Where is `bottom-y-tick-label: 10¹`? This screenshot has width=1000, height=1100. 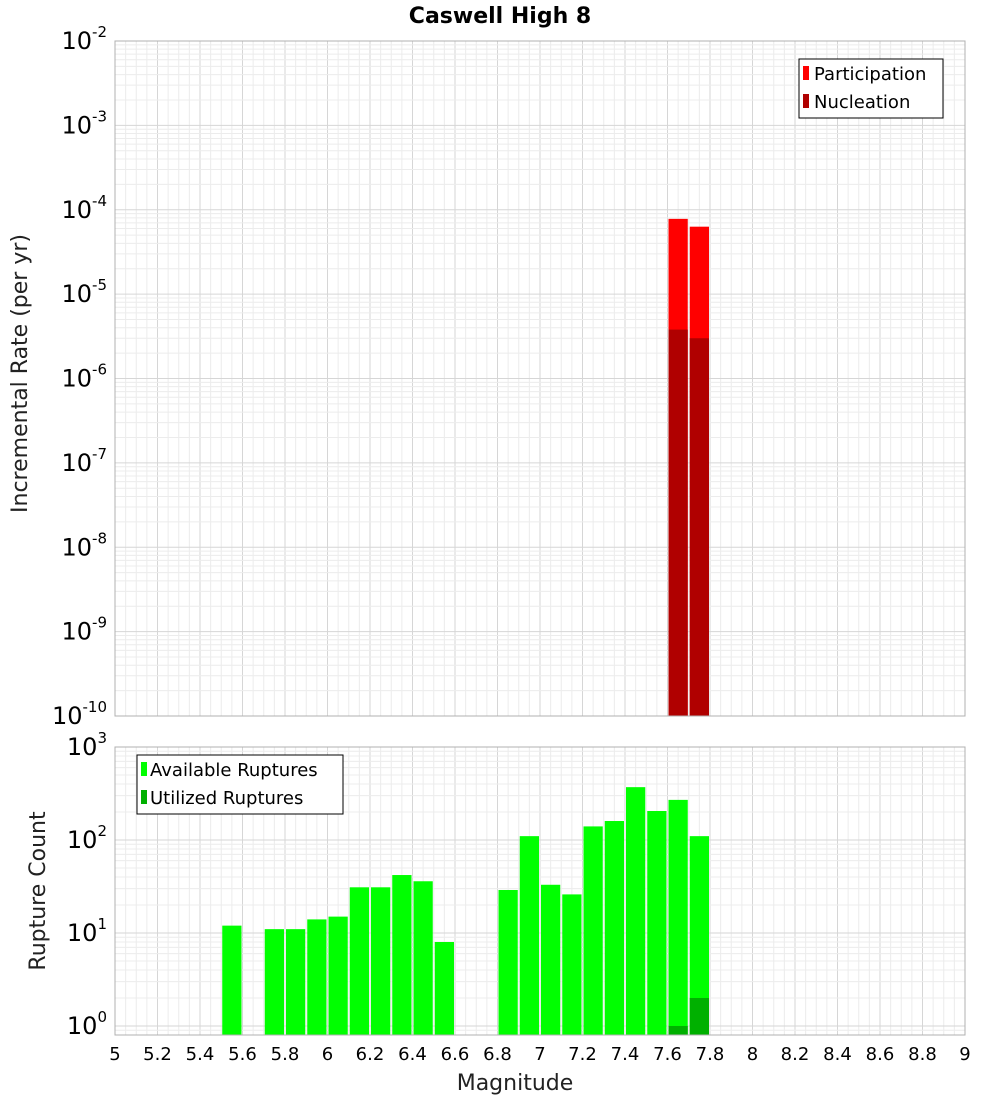 bottom-y-tick-label: 10¹ is located at coordinates (87, 931).